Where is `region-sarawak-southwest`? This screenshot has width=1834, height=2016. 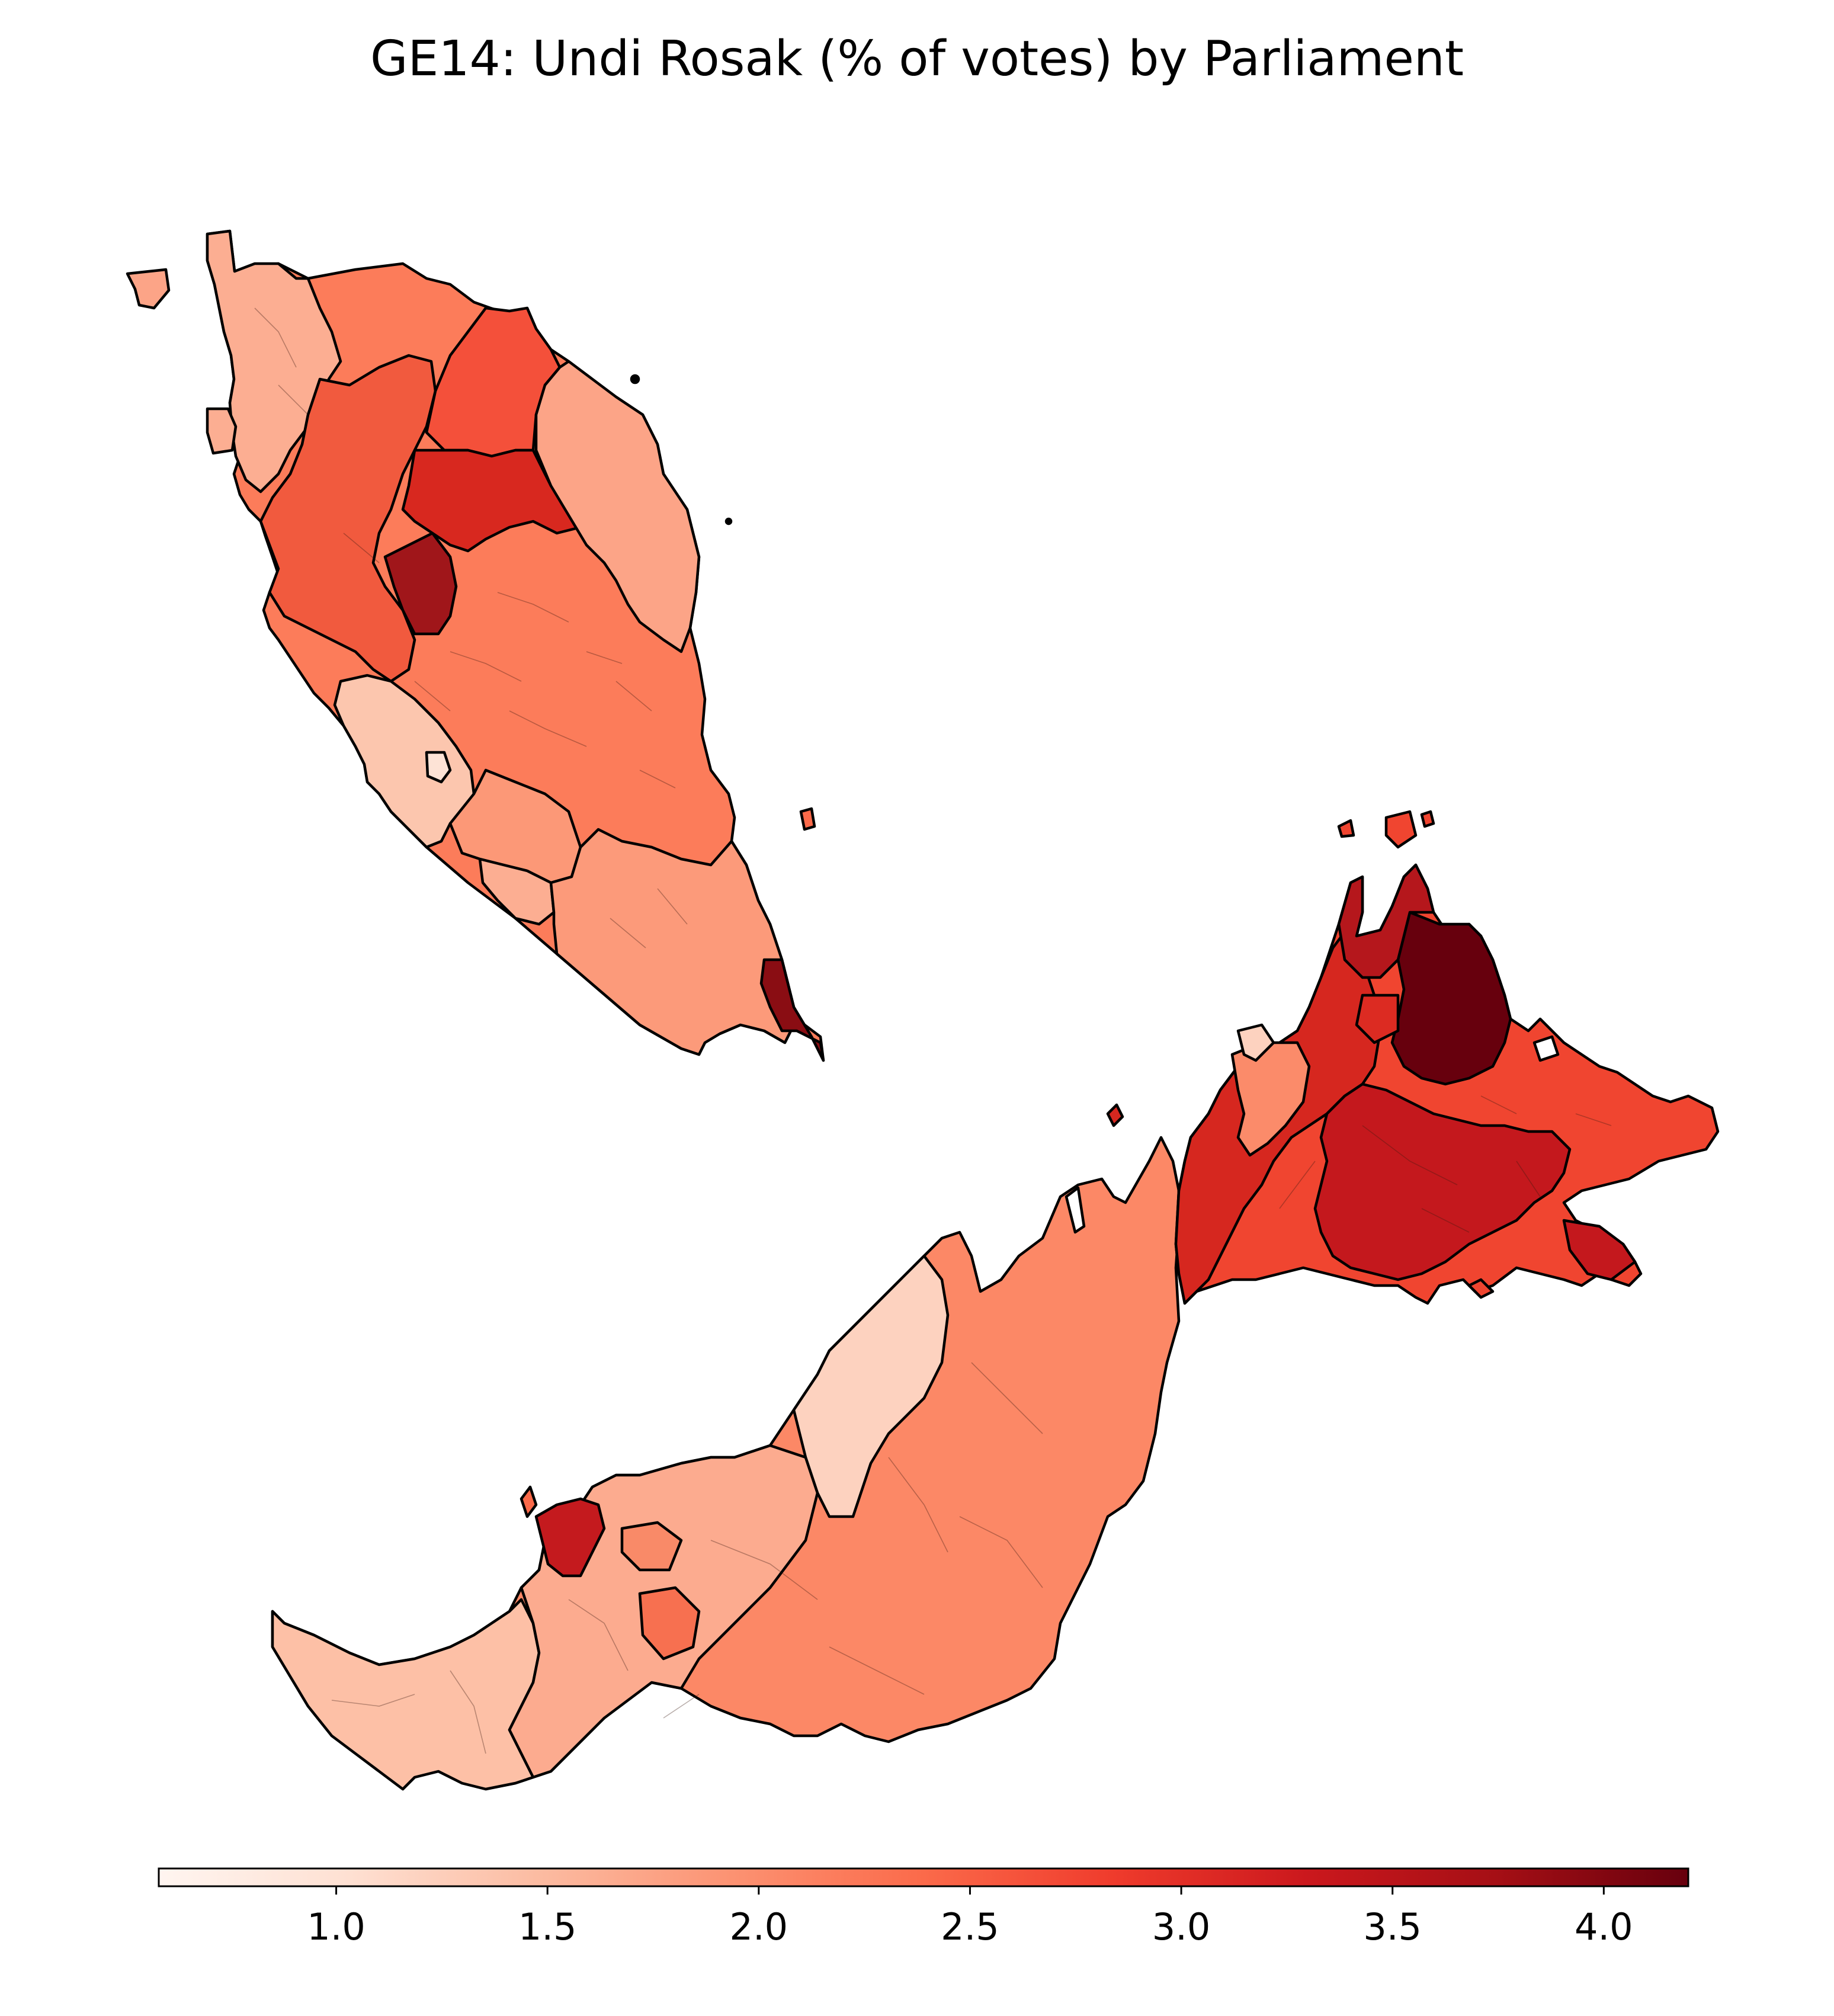 region-sarawak-southwest is located at coordinates (406, 1694).